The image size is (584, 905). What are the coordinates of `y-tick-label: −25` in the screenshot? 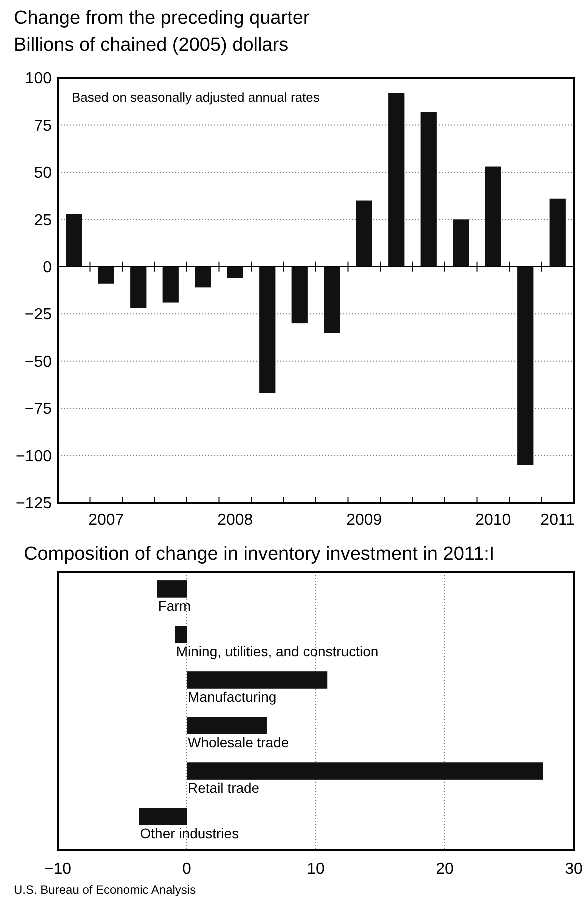 It's located at (38, 315).